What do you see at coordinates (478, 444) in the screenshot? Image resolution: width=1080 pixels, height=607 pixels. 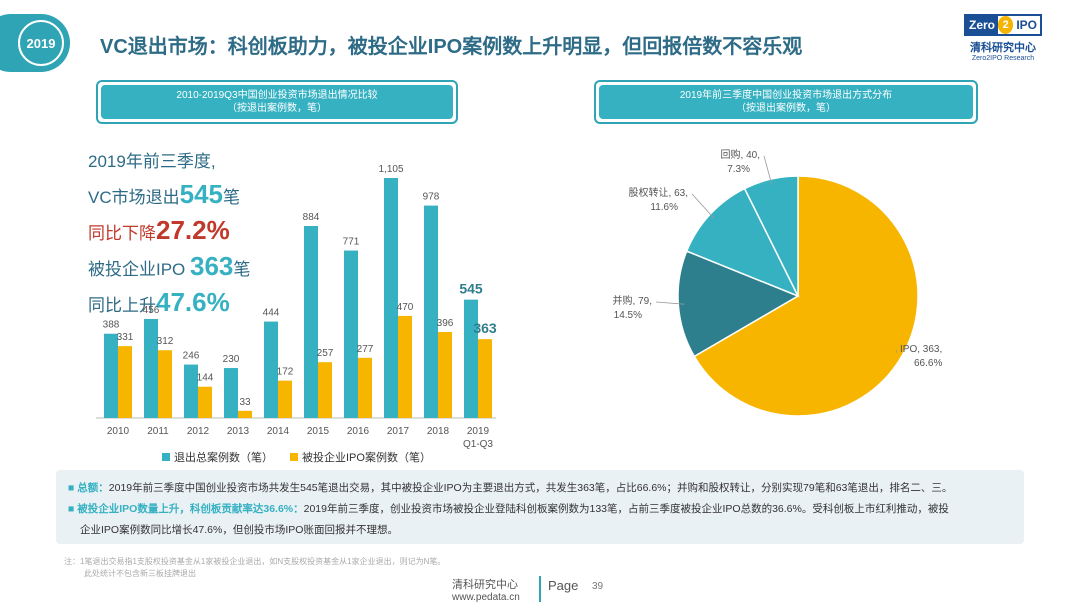 I see `x-tick-label: Q1-Q3` at bounding box center [478, 444].